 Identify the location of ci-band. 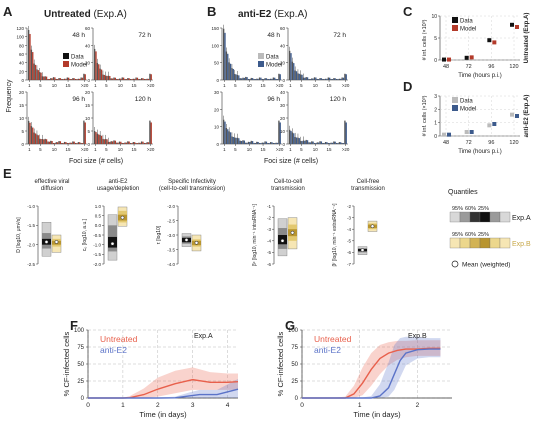
(163, 388).